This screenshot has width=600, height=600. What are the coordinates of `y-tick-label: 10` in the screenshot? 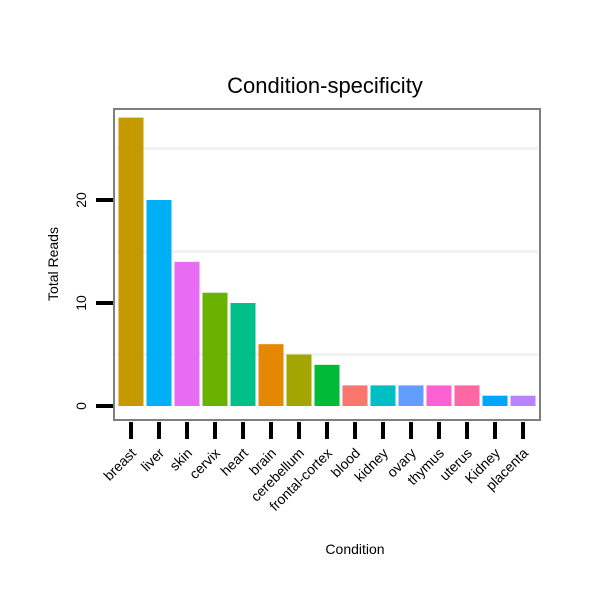 It's located at (81, 303).